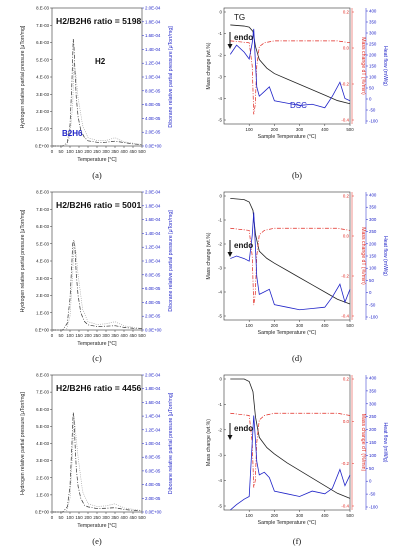 The height and width of the screenshot is (550, 400). I want to click on y-tick-label: -1, so click(220, 404).